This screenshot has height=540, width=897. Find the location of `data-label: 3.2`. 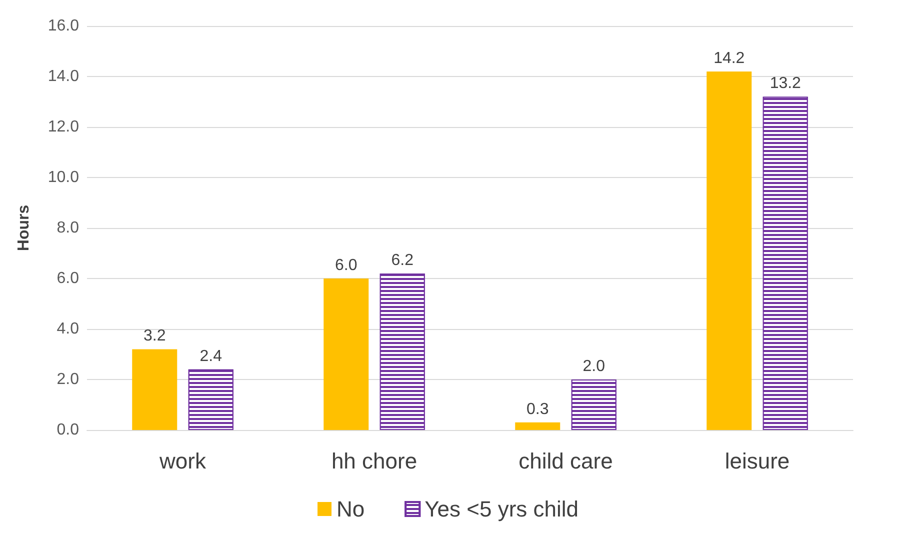

data-label: 3.2 is located at coordinates (155, 336).